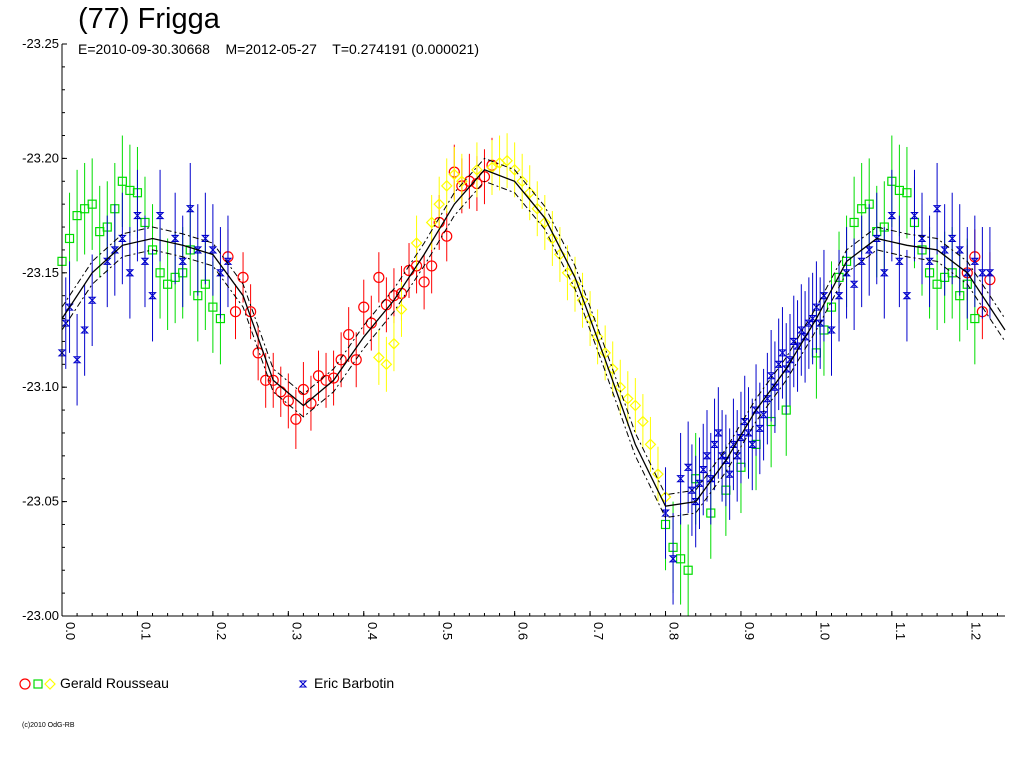  Describe the element at coordinates (70, 631) in the screenshot. I see `x-tick-label: 0.0` at that location.